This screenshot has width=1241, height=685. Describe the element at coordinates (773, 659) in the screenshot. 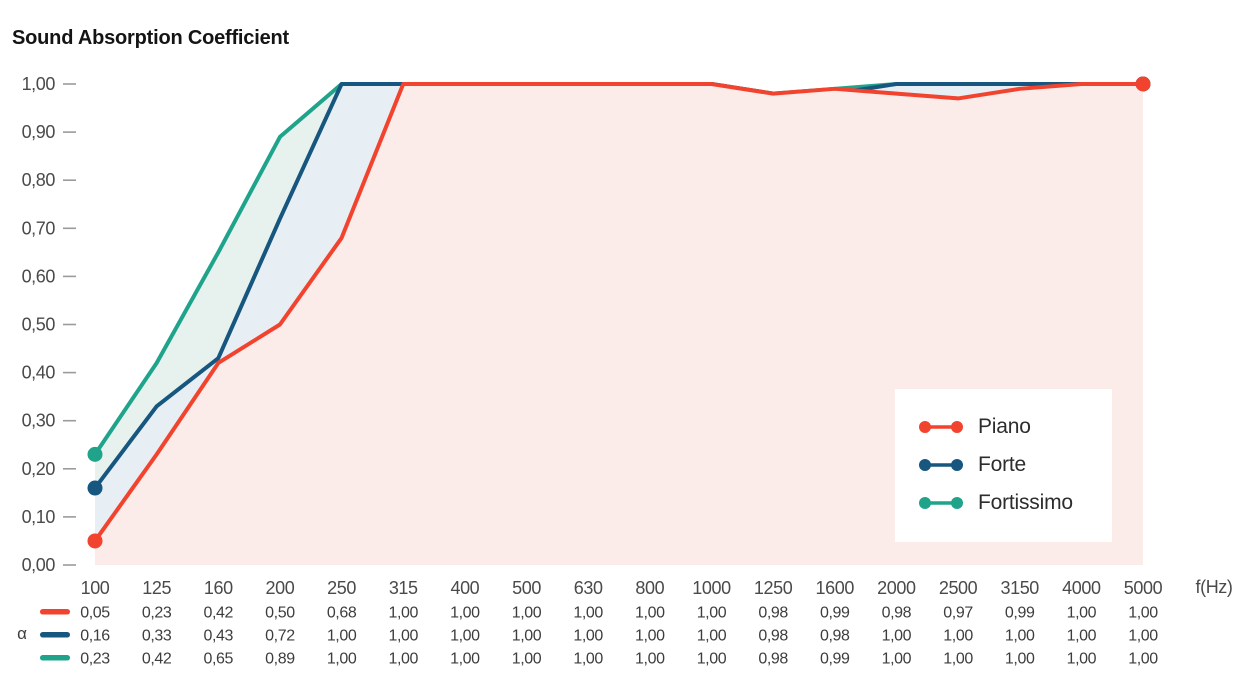

I see `table-value-fortissimo: 0,98` at that location.